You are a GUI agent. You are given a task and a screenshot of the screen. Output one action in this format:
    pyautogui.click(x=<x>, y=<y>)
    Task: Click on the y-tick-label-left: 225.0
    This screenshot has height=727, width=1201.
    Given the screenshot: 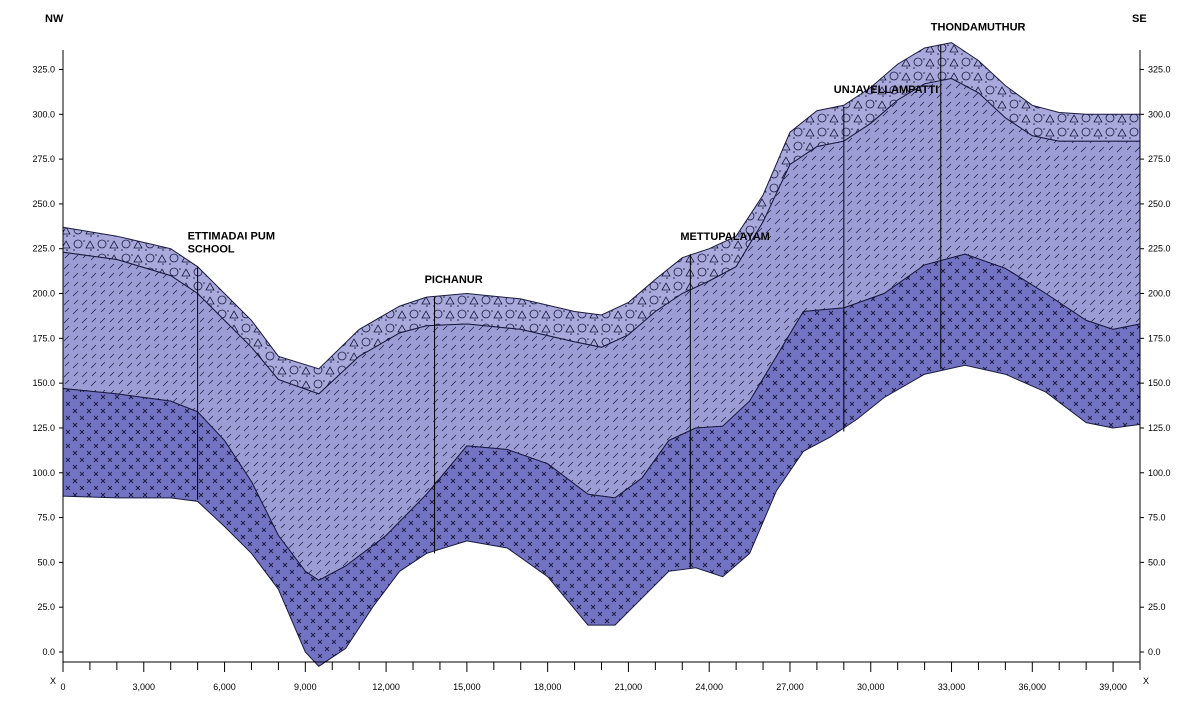 What is the action you would take?
    pyautogui.click(x=43, y=249)
    